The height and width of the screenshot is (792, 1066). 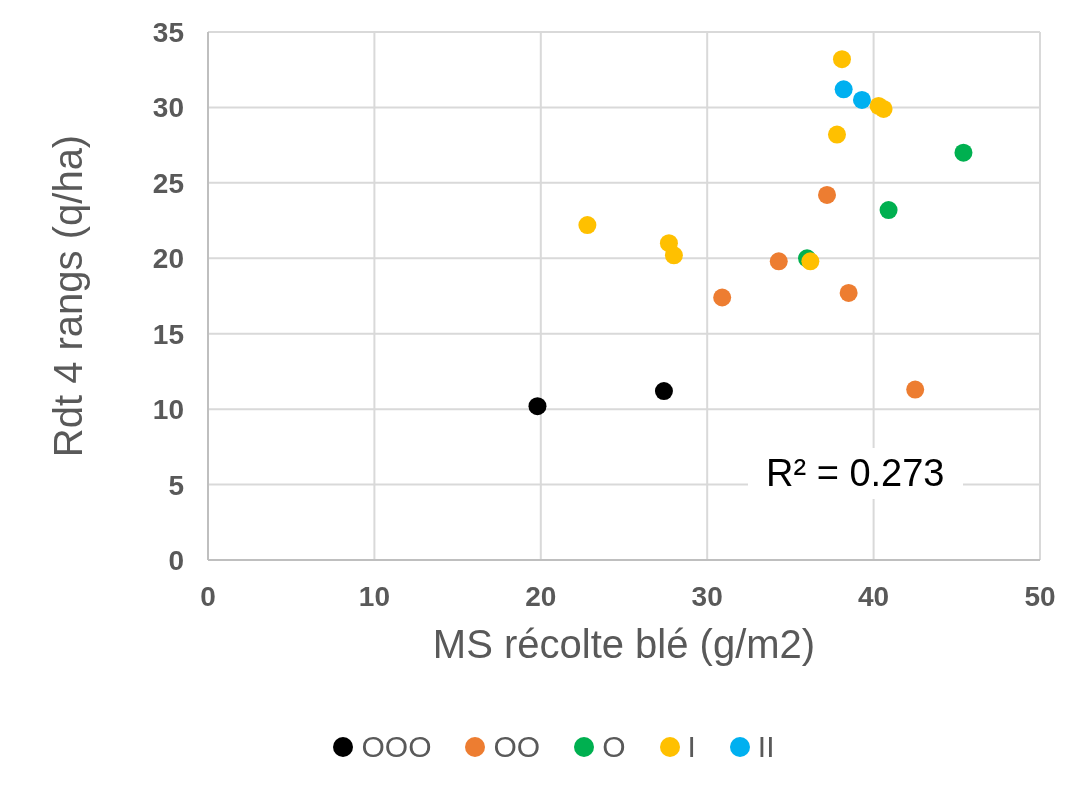 What do you see at coordinates (766, 747) in the screenshot?
I see `legend-label: II` at bounding box center [766, 747].